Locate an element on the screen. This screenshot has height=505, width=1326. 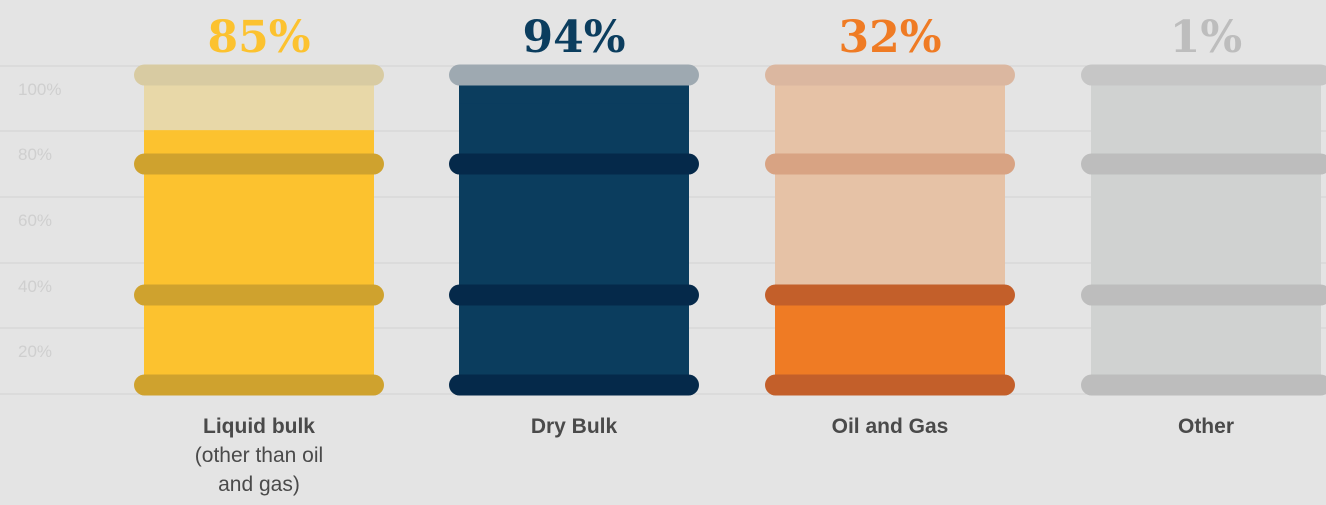
y-tick-label: 100% is located at coordinates (39, 89).